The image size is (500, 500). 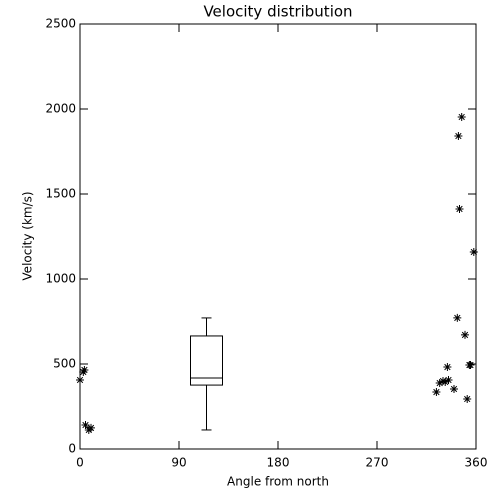 What do you see at coordinates (60, 24) in the screenshot?
I see `y-tick-label: 2500` at bounding box center [60, 24].